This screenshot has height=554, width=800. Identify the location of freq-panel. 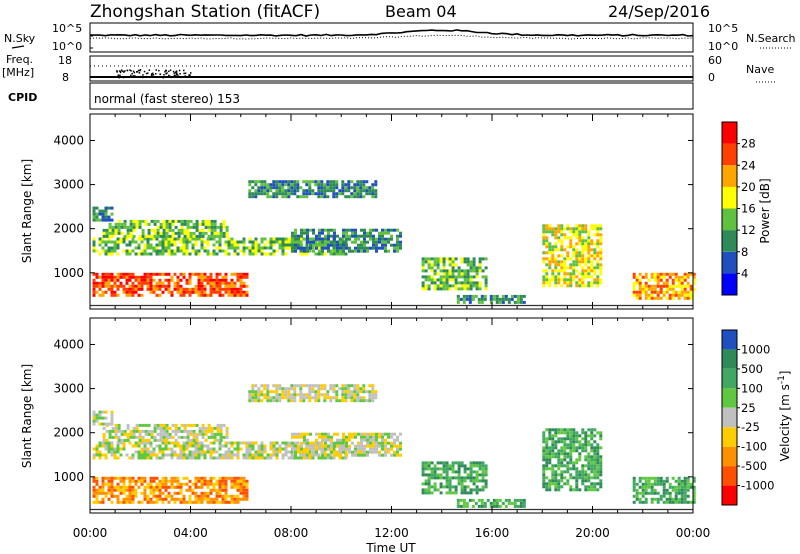
(391, 68).